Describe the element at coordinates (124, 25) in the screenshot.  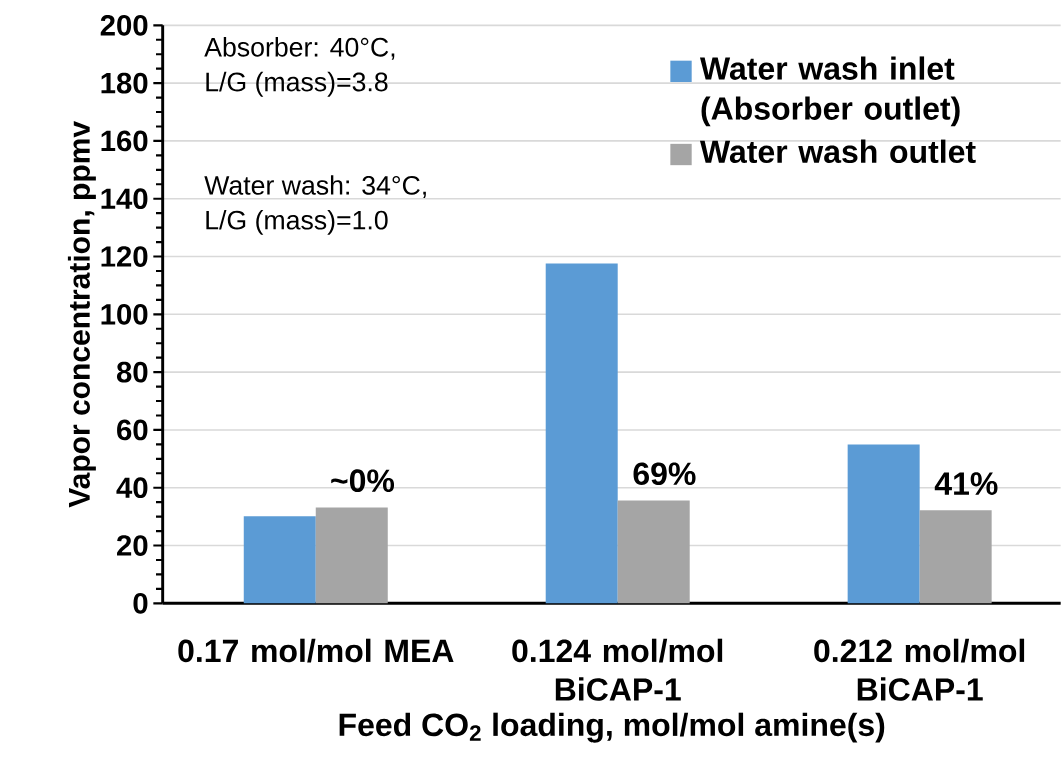
I see `y-tick-label: 200` at that location.